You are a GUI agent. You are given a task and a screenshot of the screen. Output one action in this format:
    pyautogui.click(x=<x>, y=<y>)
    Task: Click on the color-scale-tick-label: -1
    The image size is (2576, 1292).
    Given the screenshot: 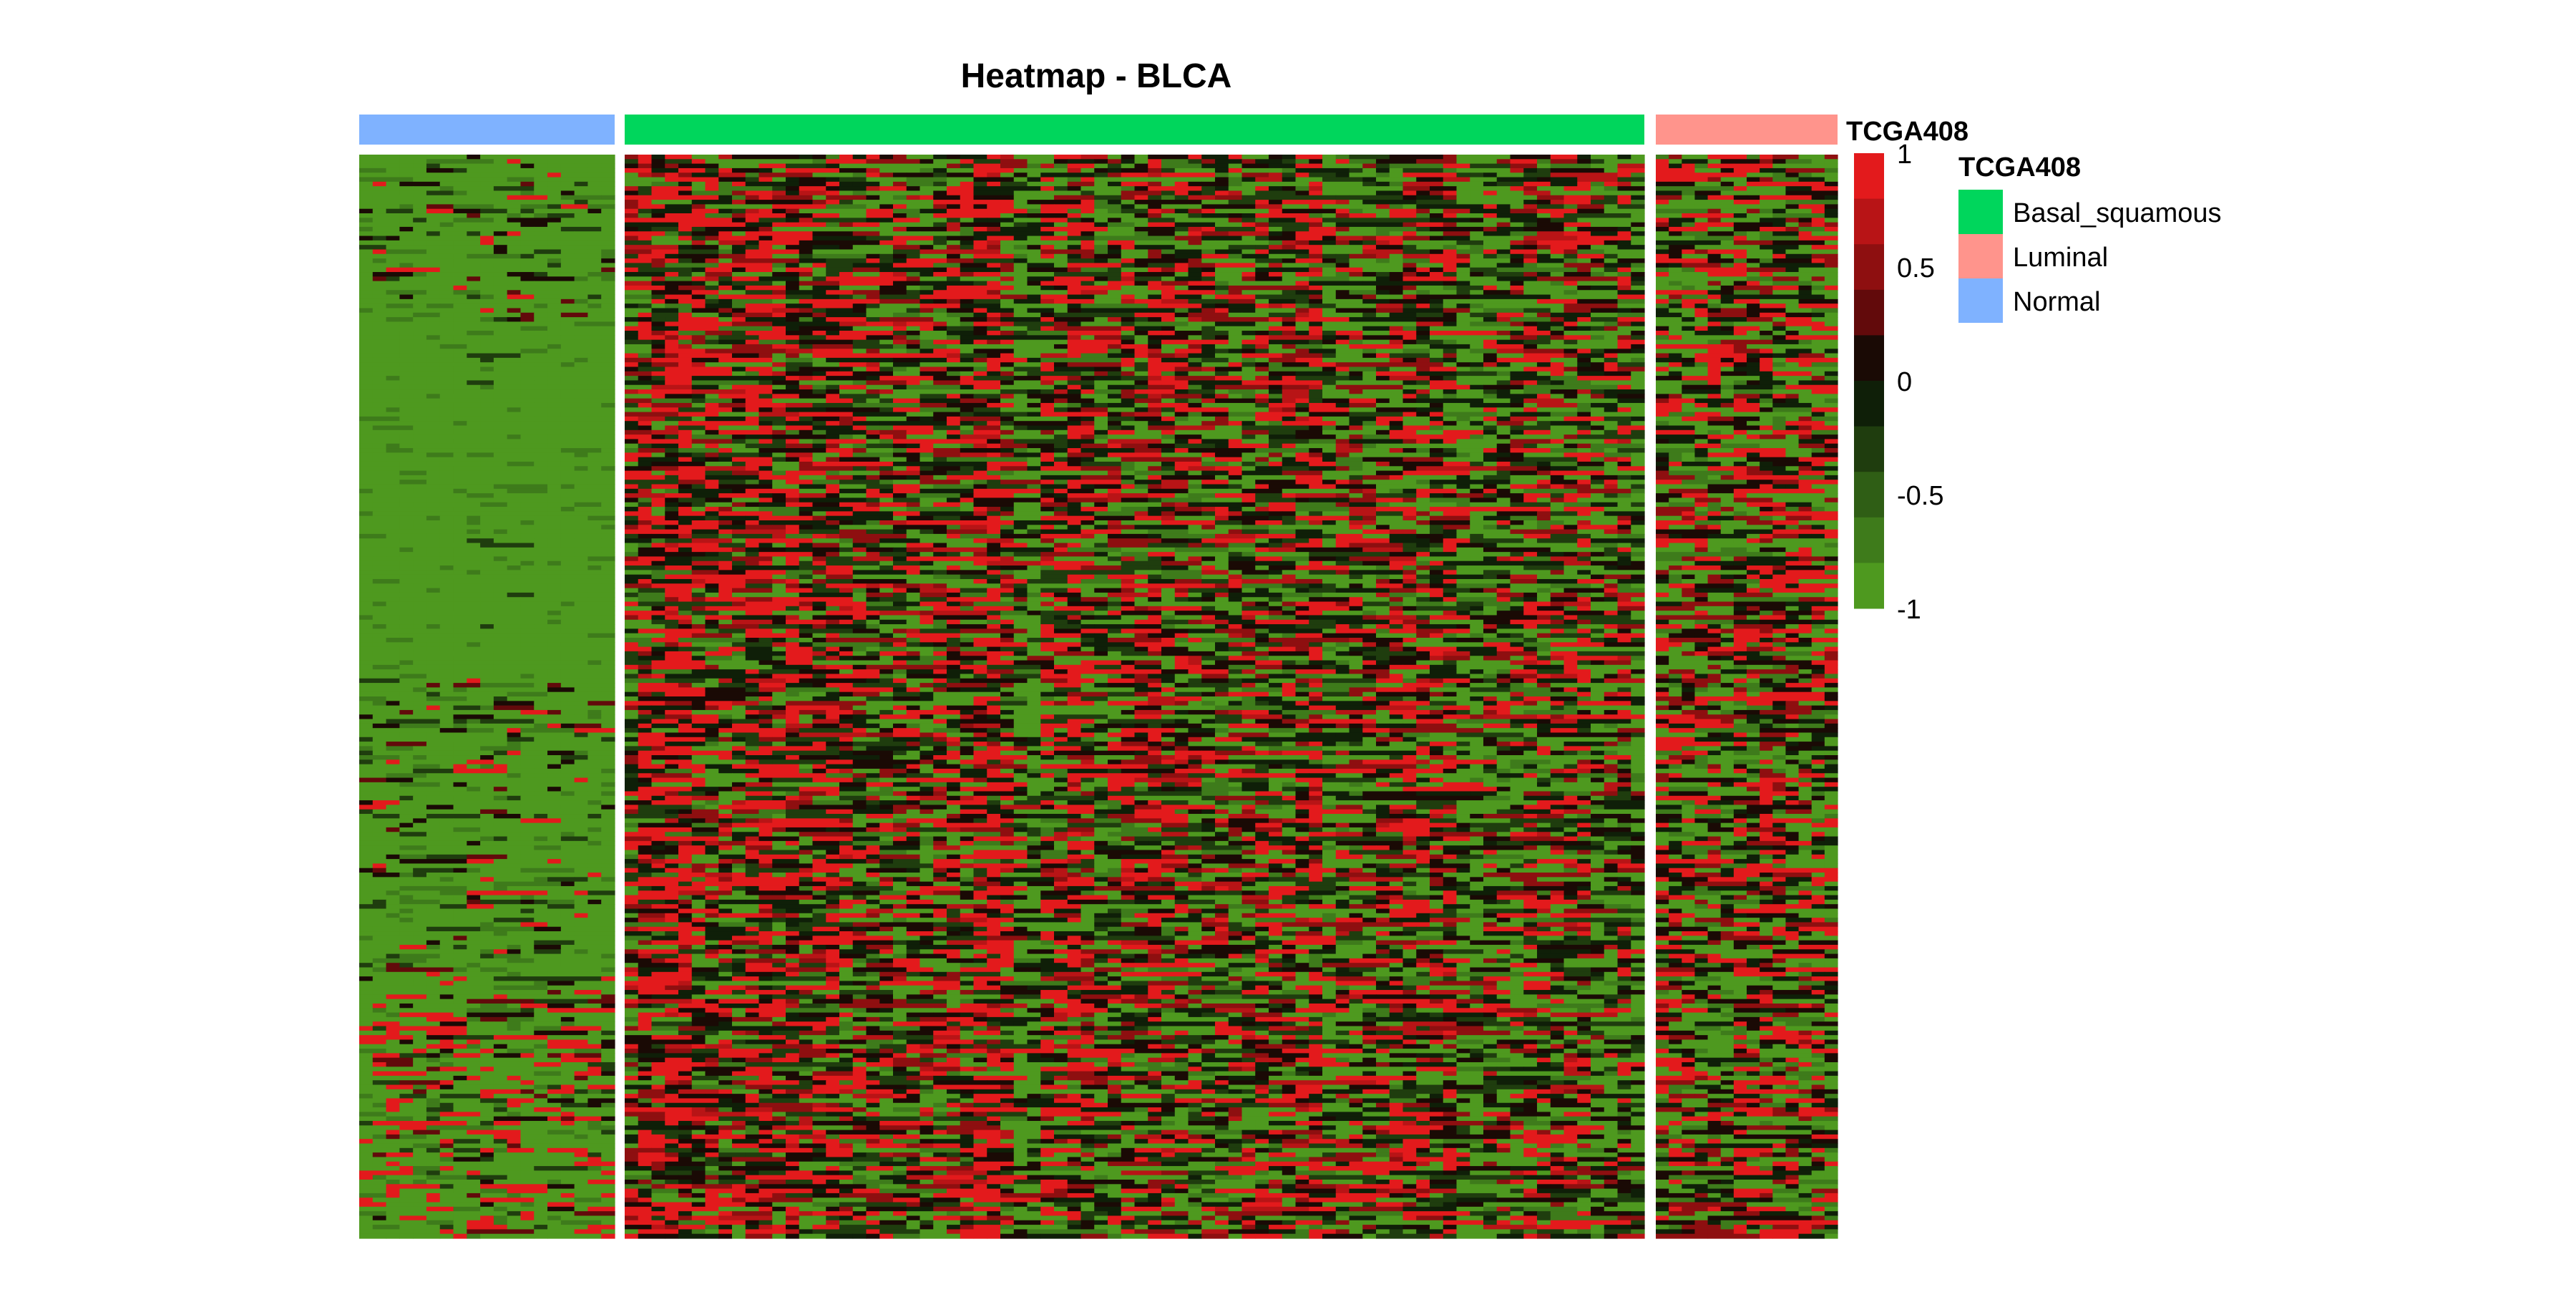 What is the action you would take?
    pyautogui.click(x=1909, y=610)
    